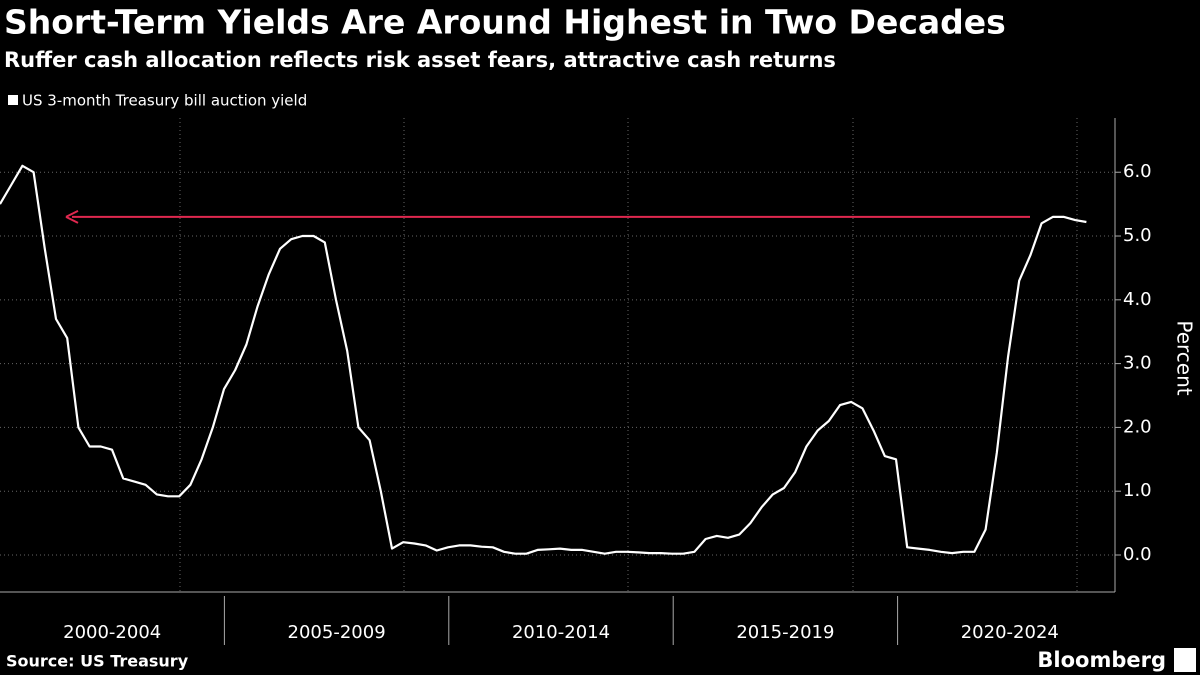  Describe the element at coordinates (112, 632) in the screenshot. I see `x-group-label: 2000-2004` at that location.